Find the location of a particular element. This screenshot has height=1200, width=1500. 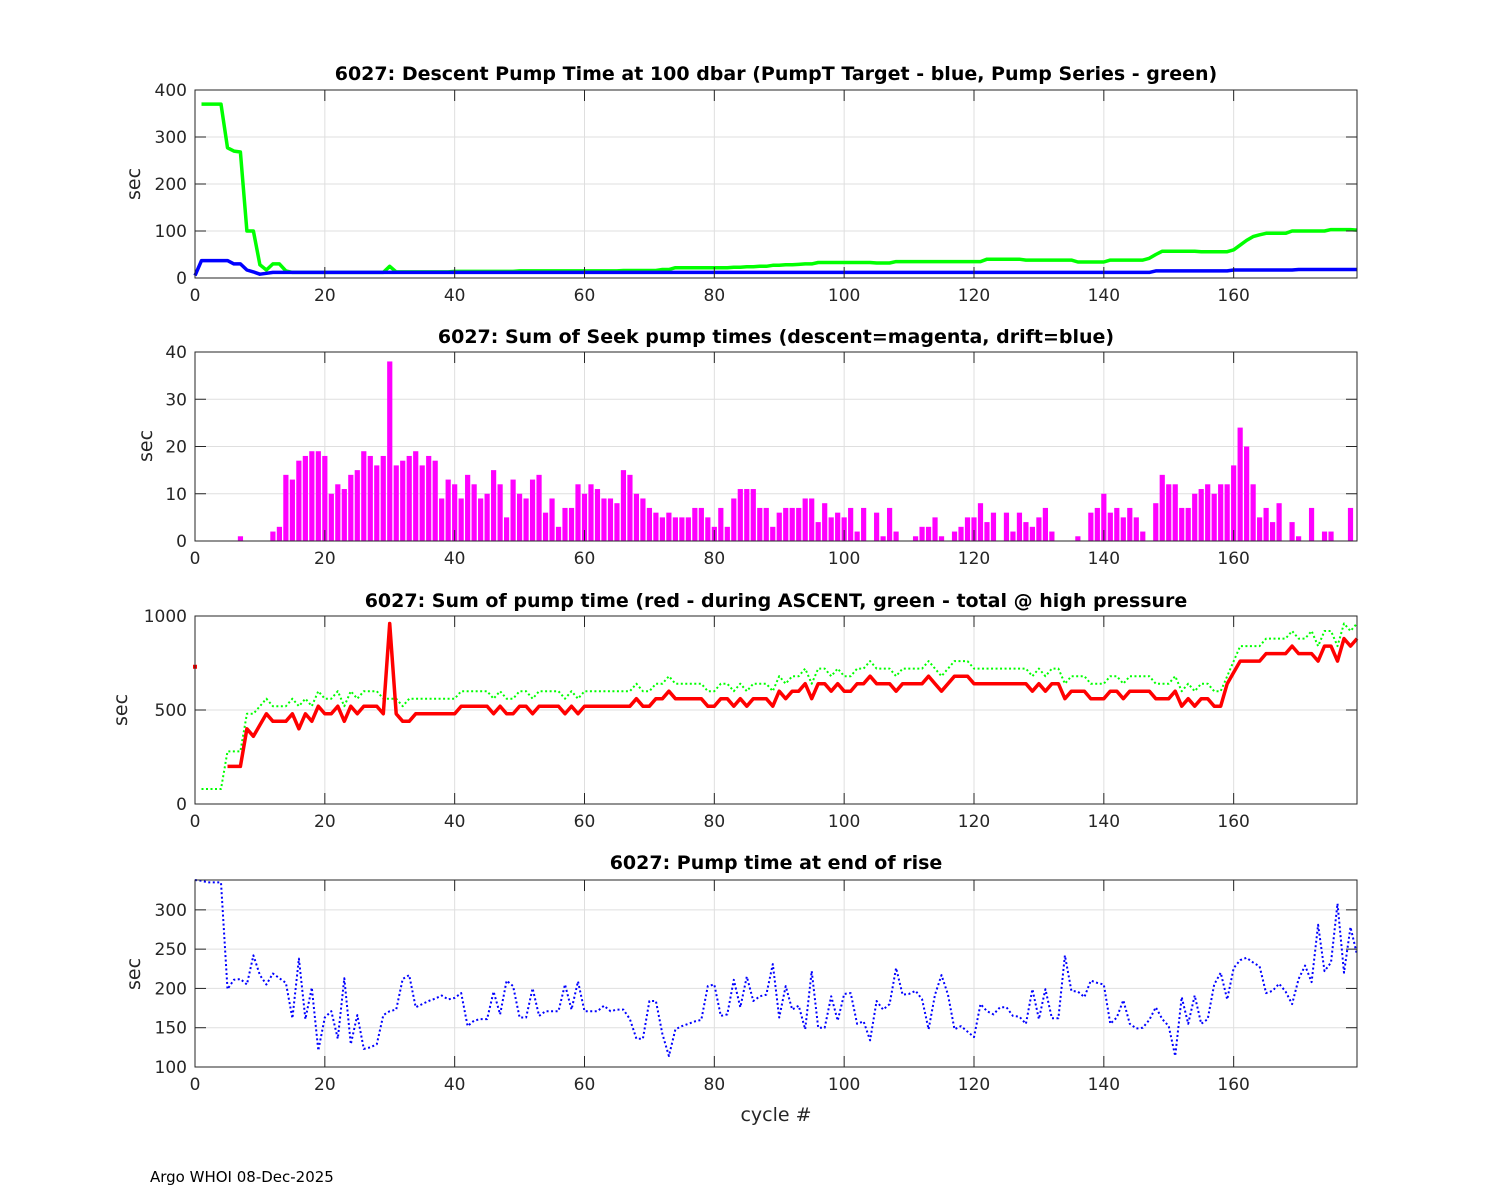

y-tick-label: 200 is located at coordinates (171, 185).